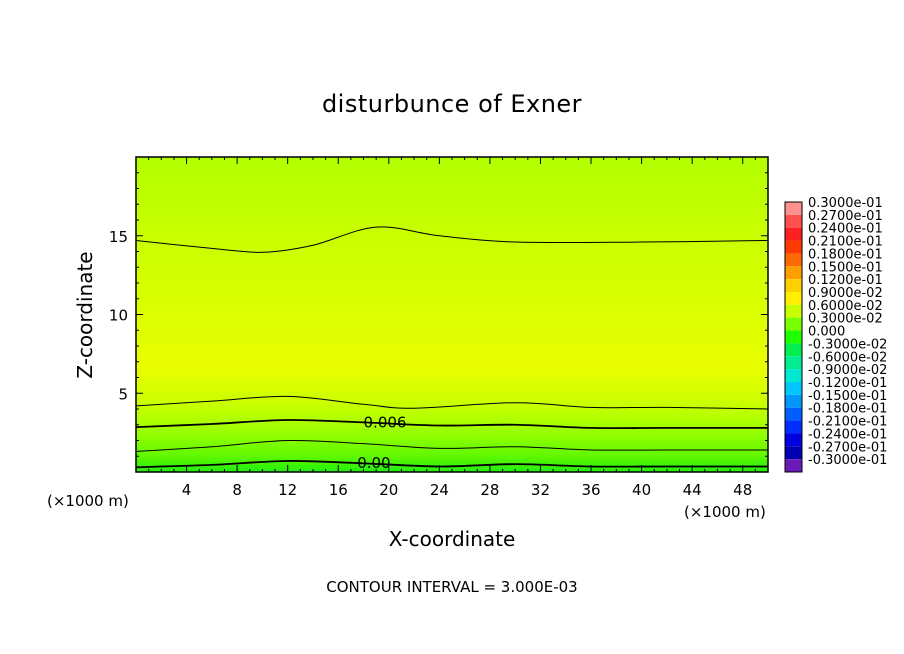  Describe the element at coordinates (847, 422) in the screenshot. I see `colorbar-label: -0.2100e-01` at that location.